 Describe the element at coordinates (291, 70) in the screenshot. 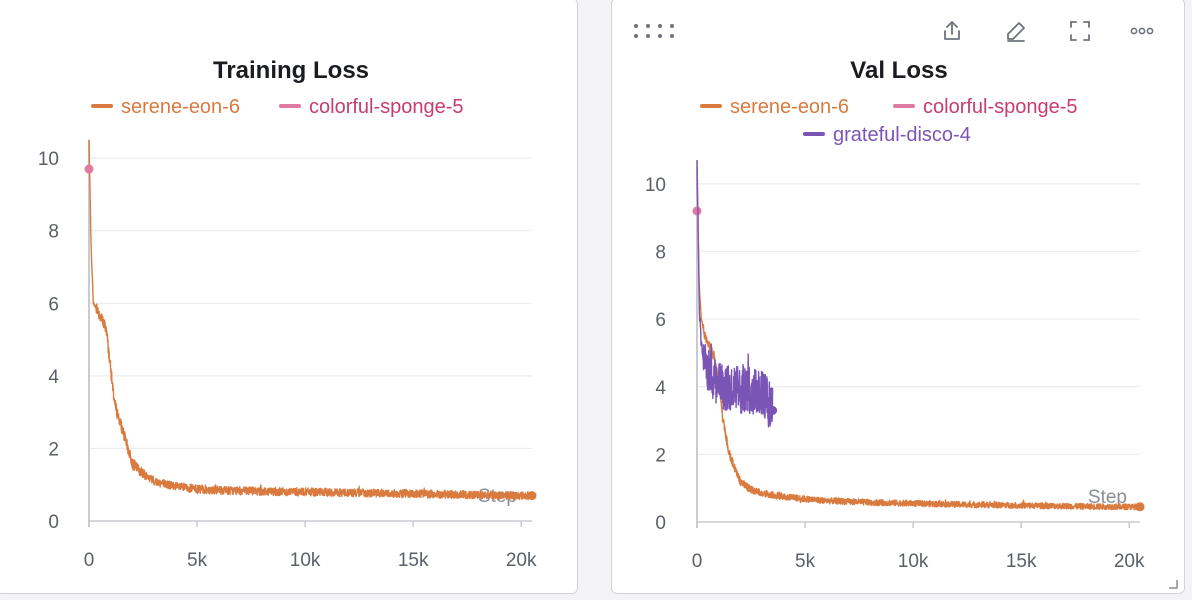

I see `chart-title: Training Loss` at that location.